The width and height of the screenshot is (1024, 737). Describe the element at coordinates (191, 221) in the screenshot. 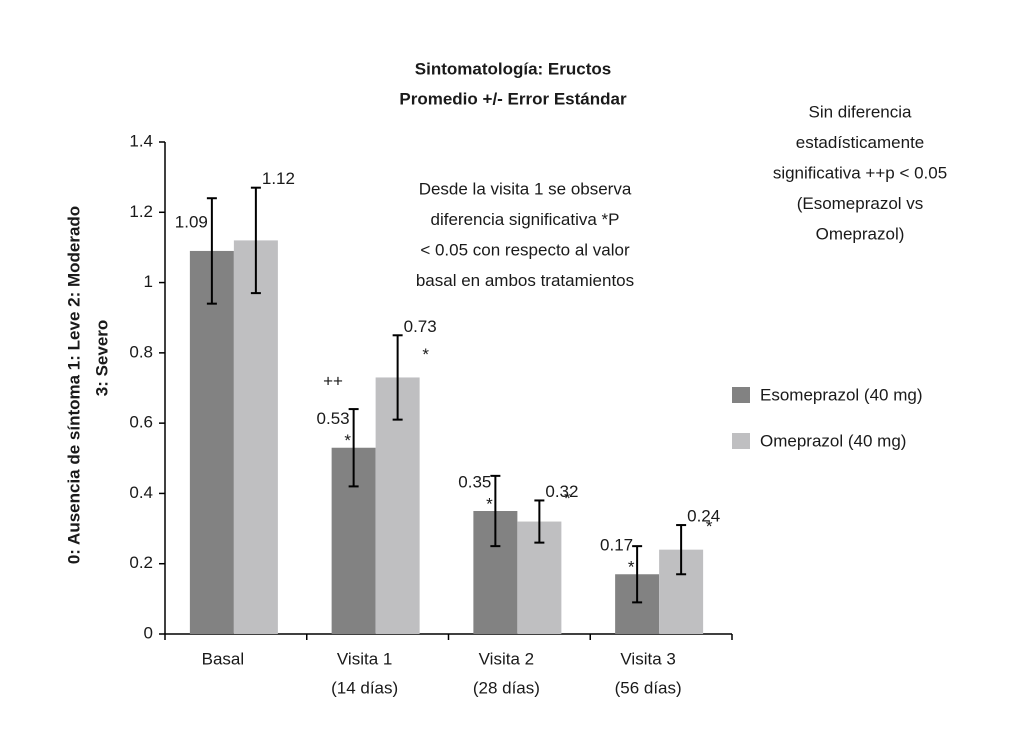

I see `value-label: 1.09` at that location.